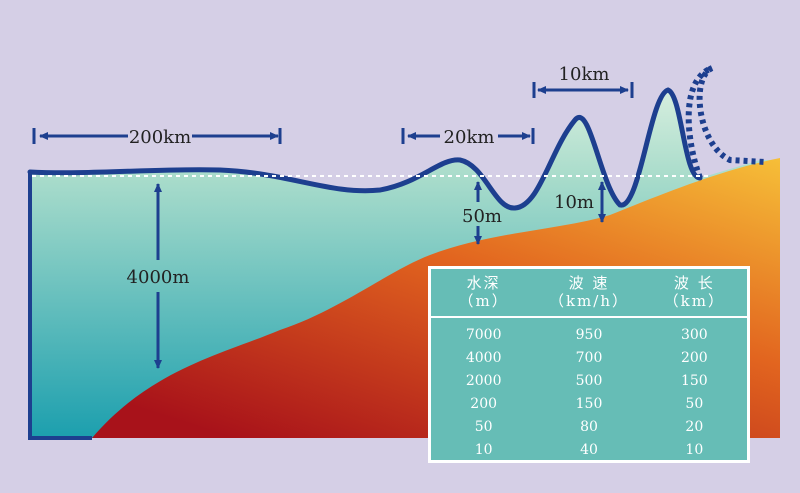  I want to click on cell-wavelength: 20, so click(694, 427).